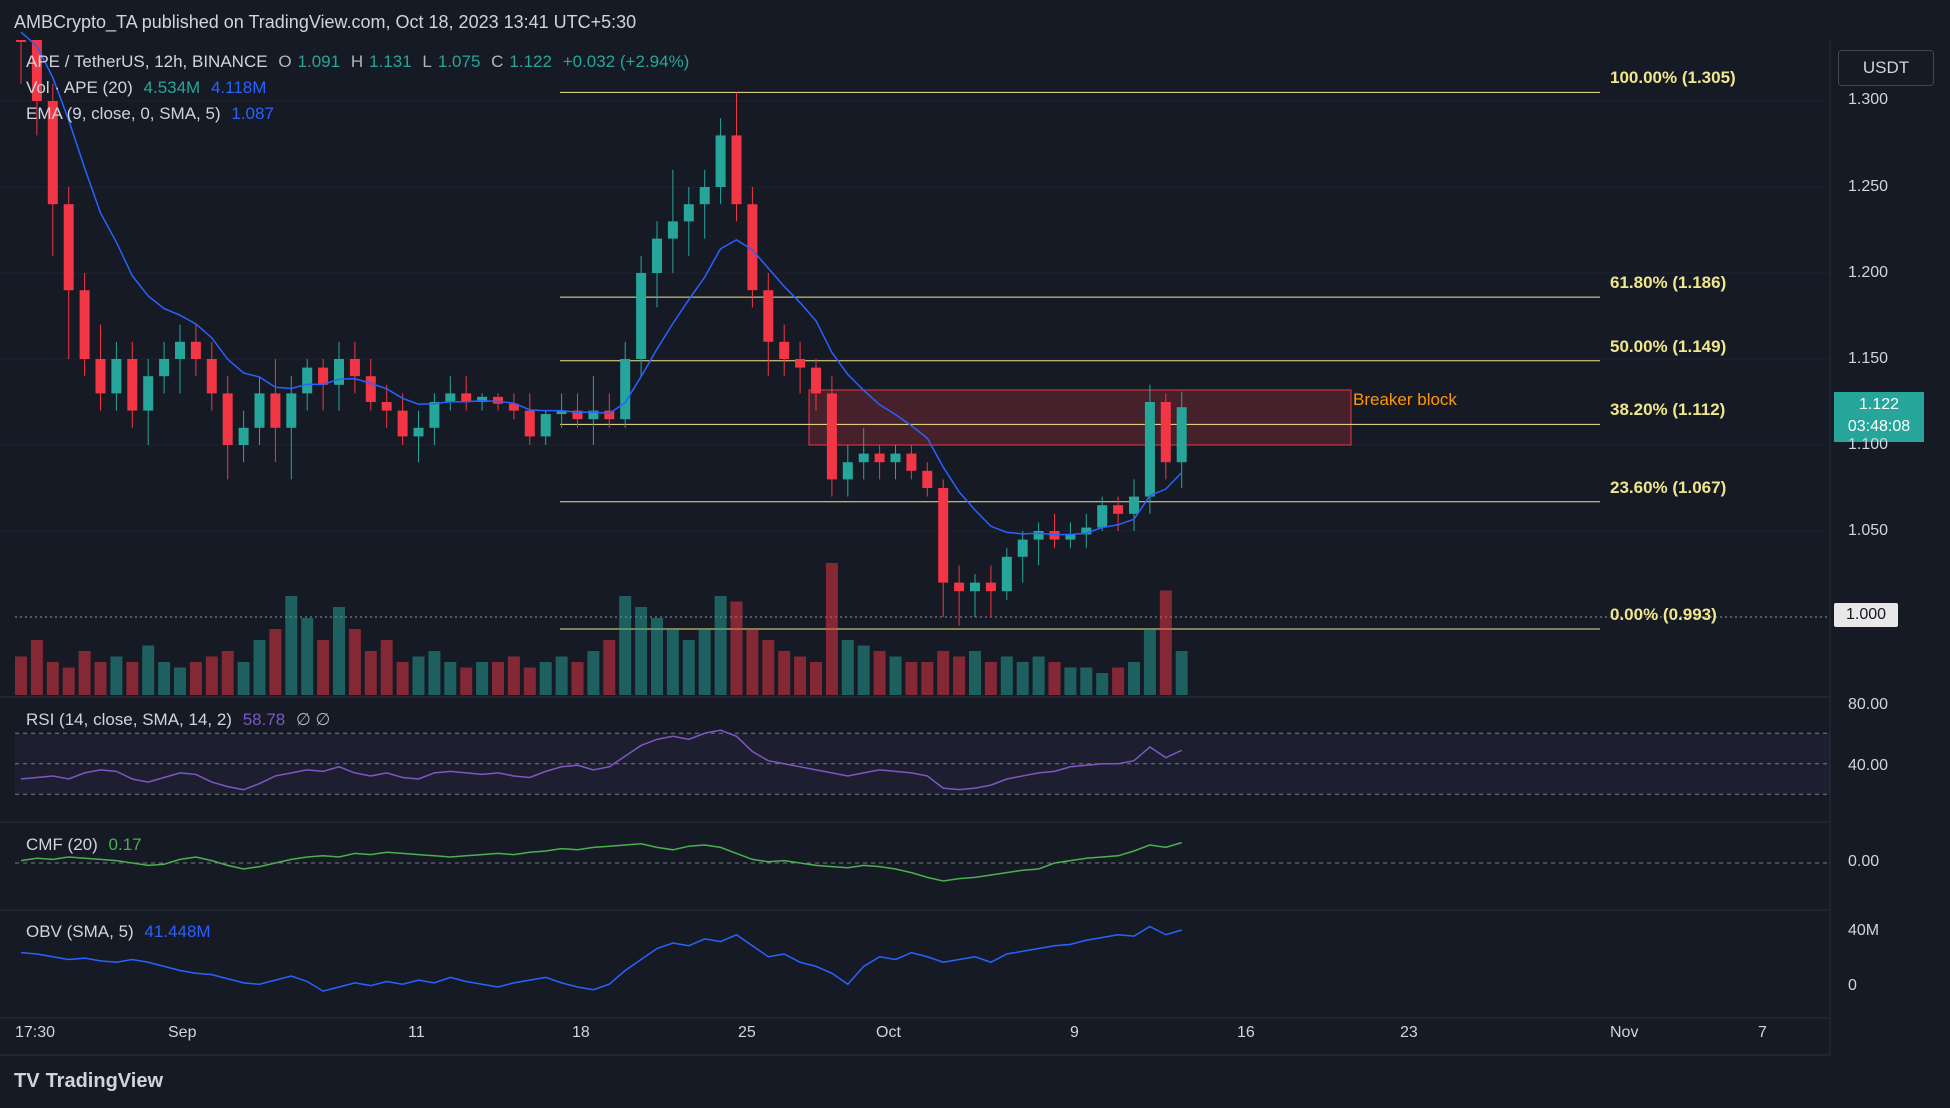  What do you see at coordinates (1879, 417) in the screenshot?
I see `last-price-tag: 1.122 03:48:08` at bounding box center [1879, 417].